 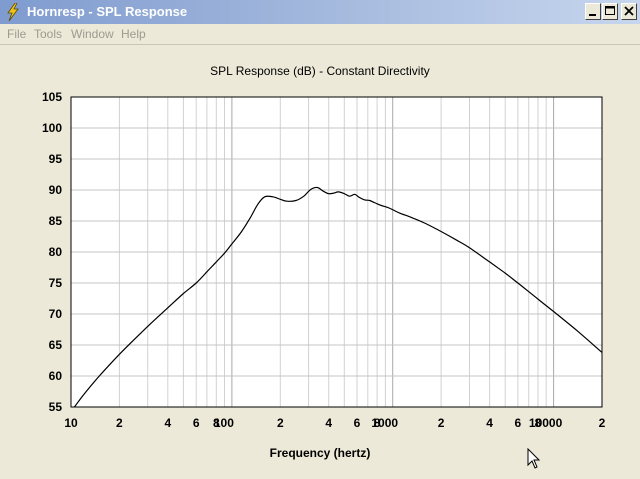 What do you see at coordinates (56, 283) in the screenshot?
I see `y-tick-label: 75` at bounding box center [56, 283].